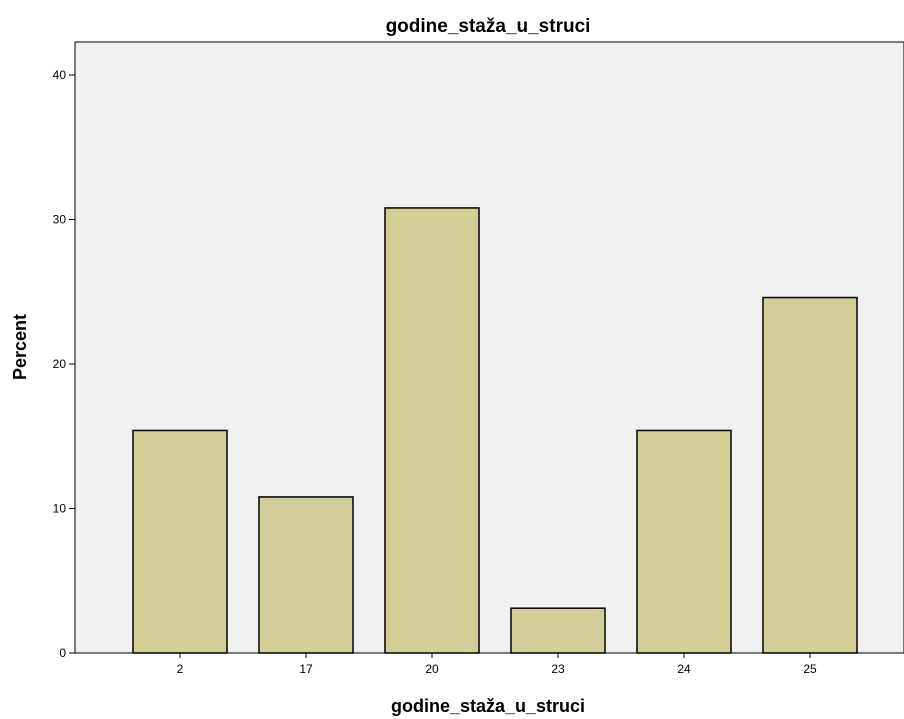 The height and width of the screenshot is (719, 904). I want to click on y-axis: 0 10 20 30 40, so click(64, 364).